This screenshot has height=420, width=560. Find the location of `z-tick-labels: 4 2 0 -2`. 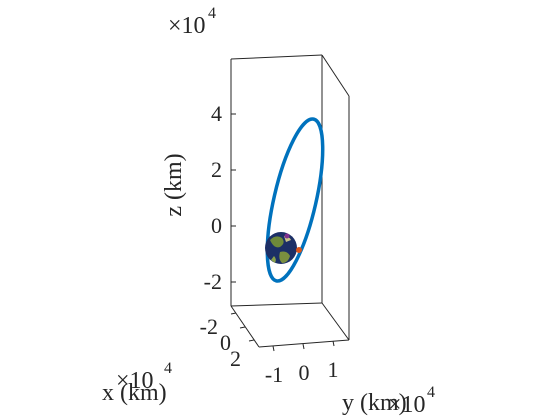

z-tick-labels: 4 2 0 -2 is located at coordinates (213, 197).